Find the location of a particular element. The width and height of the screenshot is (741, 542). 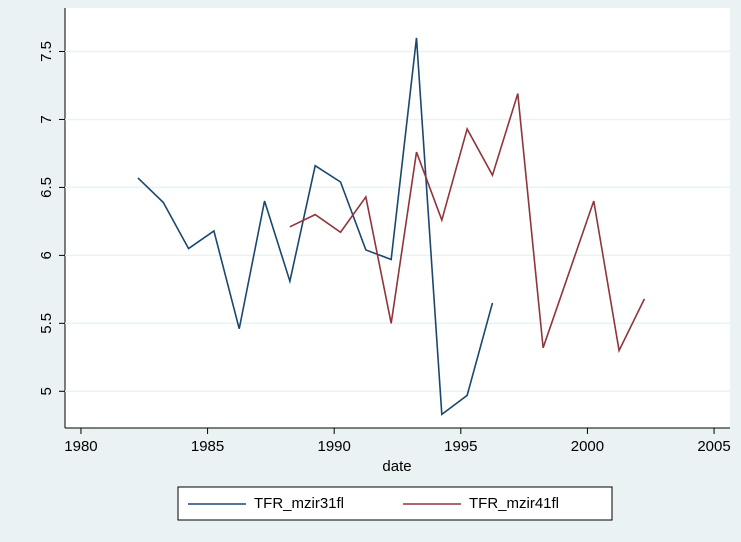

legend-box is located at coordinates (395, 503).